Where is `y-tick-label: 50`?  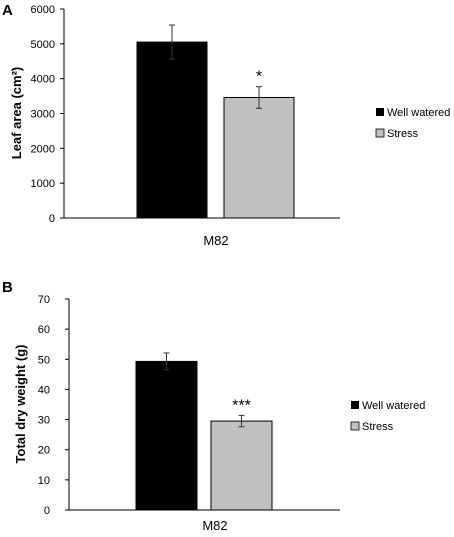
y-tick-label: 50 is located at coordinates (44, 360).